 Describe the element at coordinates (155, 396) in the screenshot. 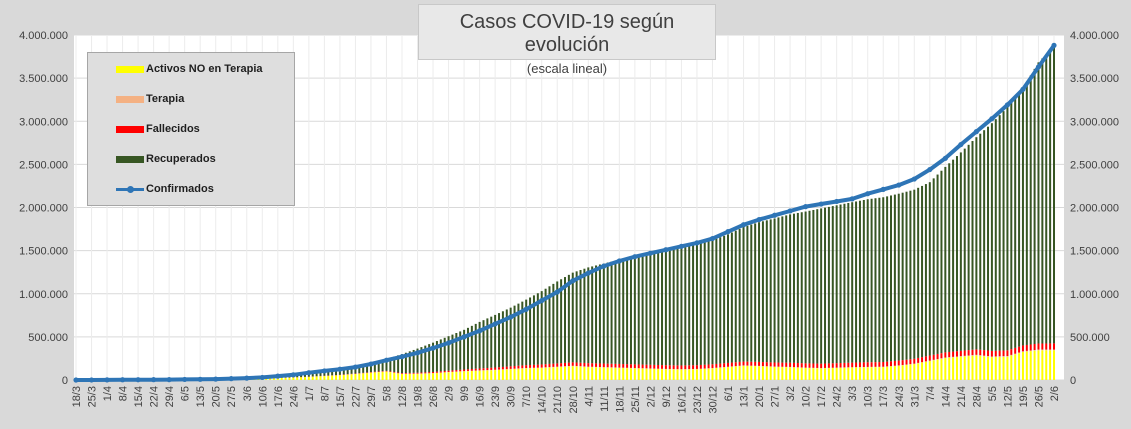

I see `x-tick-label: 22/4` at that location.